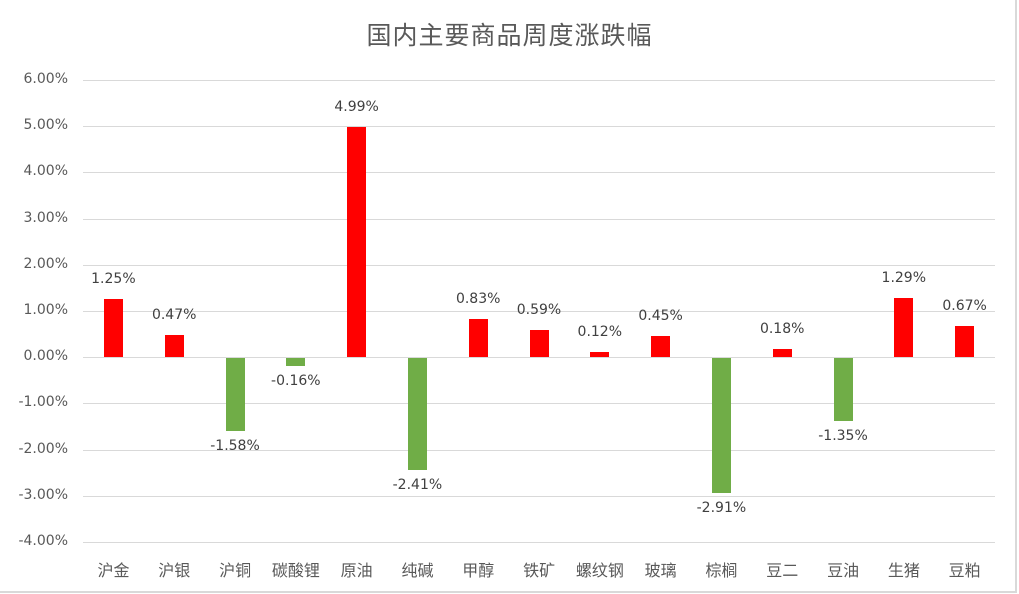 Image resolution: width=1019 pixels, height=594 pixels. Describe the element at coordinates (903, 570) in the screenshot. I see `x-axis-category-label: 生猪` at that location.